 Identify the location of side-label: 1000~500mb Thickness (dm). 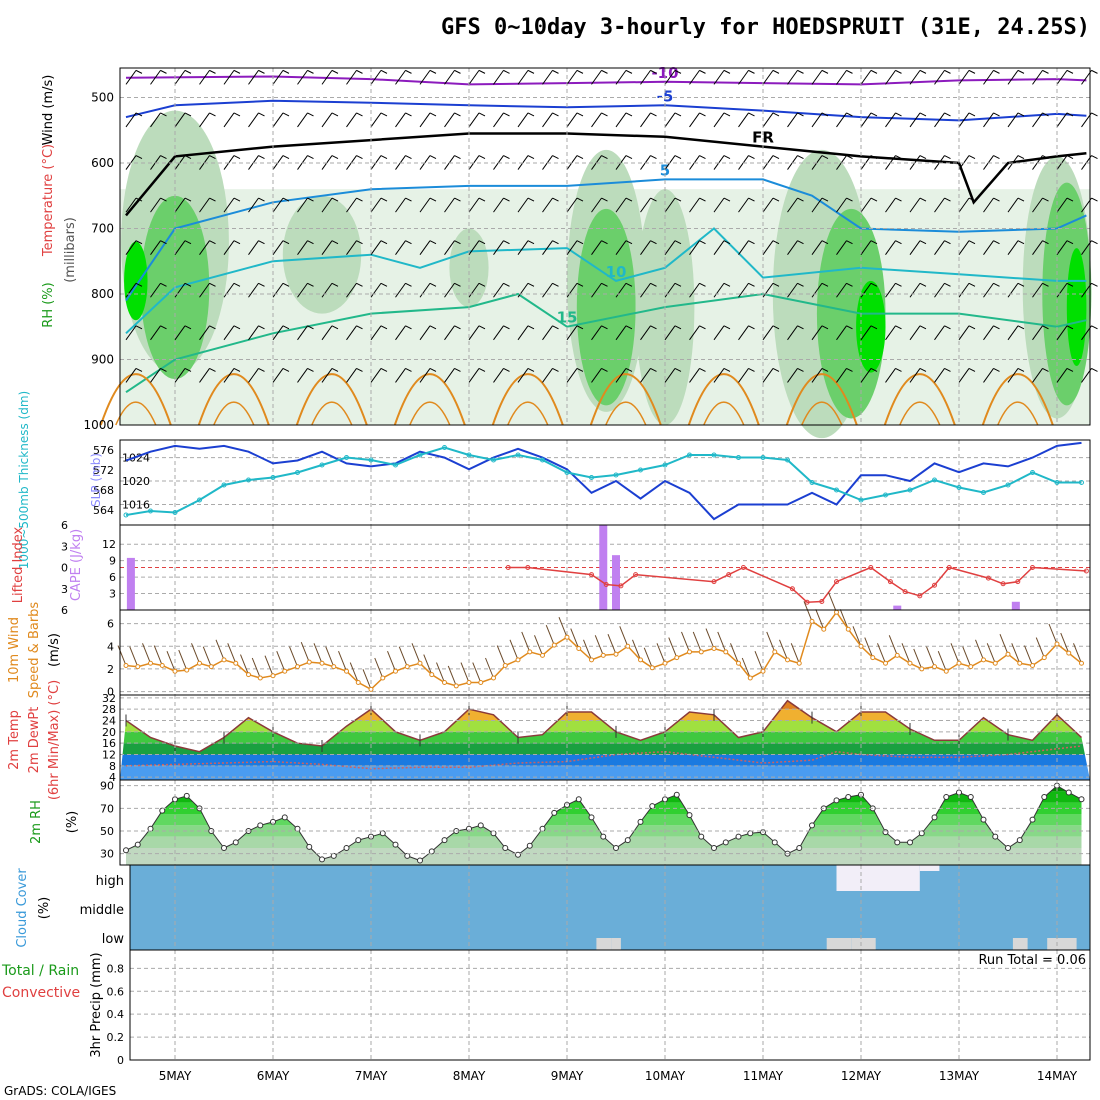
(24, 480).